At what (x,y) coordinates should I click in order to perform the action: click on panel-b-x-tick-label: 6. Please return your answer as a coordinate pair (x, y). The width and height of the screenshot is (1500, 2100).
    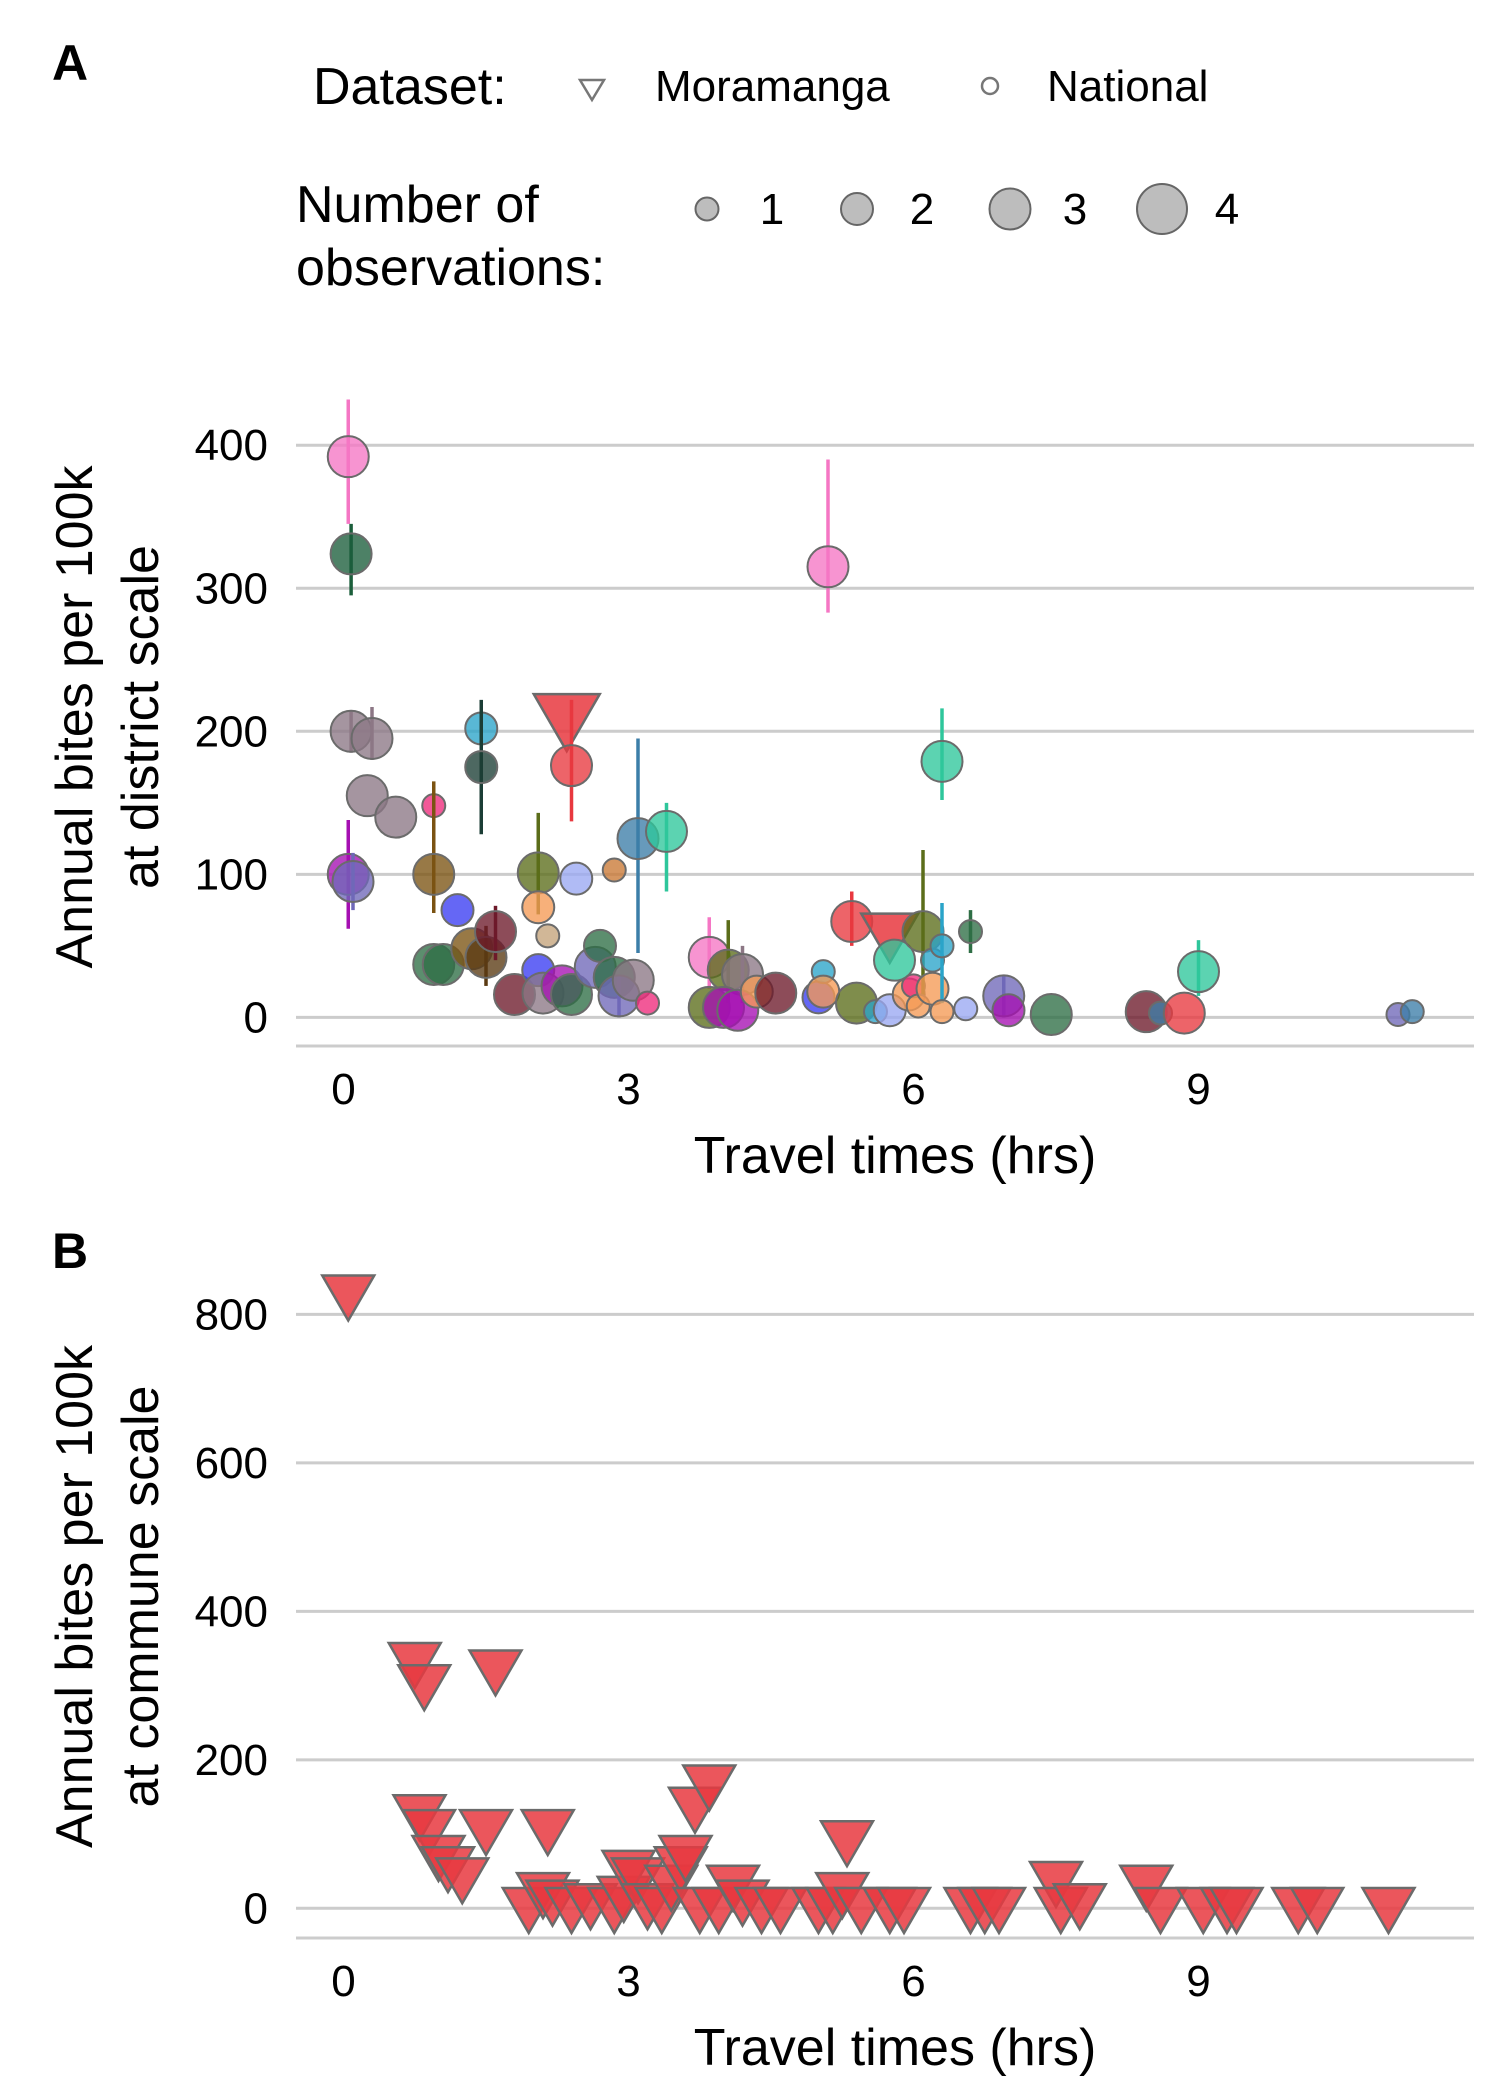
    Looking at the image, I should click on (913, 1981).